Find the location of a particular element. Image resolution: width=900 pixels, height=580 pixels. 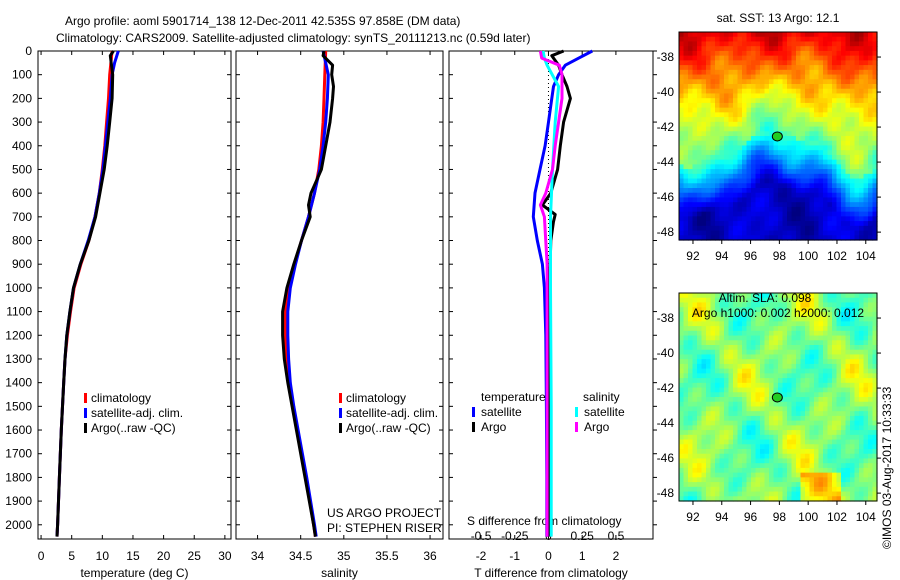

lon-tick-label: 94 is located at coordinates (722, 517).